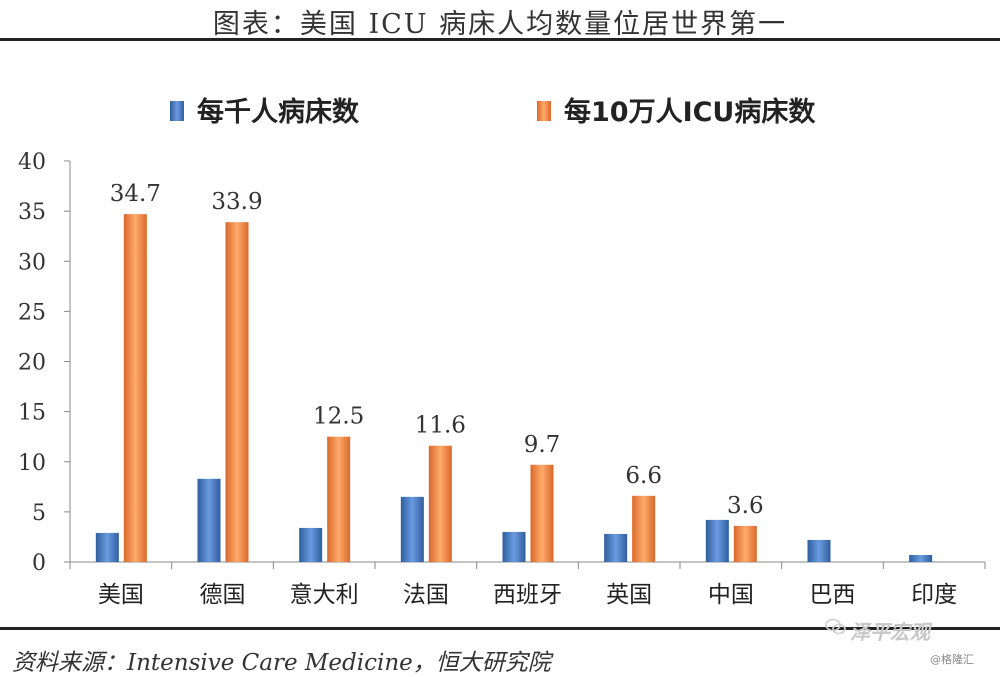 The height and width of the screenshot is (677, 1000). What do you see at coordinates (934, 595) in the screenshot?
I see `x-category-label: 印度` at bounding box center [934, 595].